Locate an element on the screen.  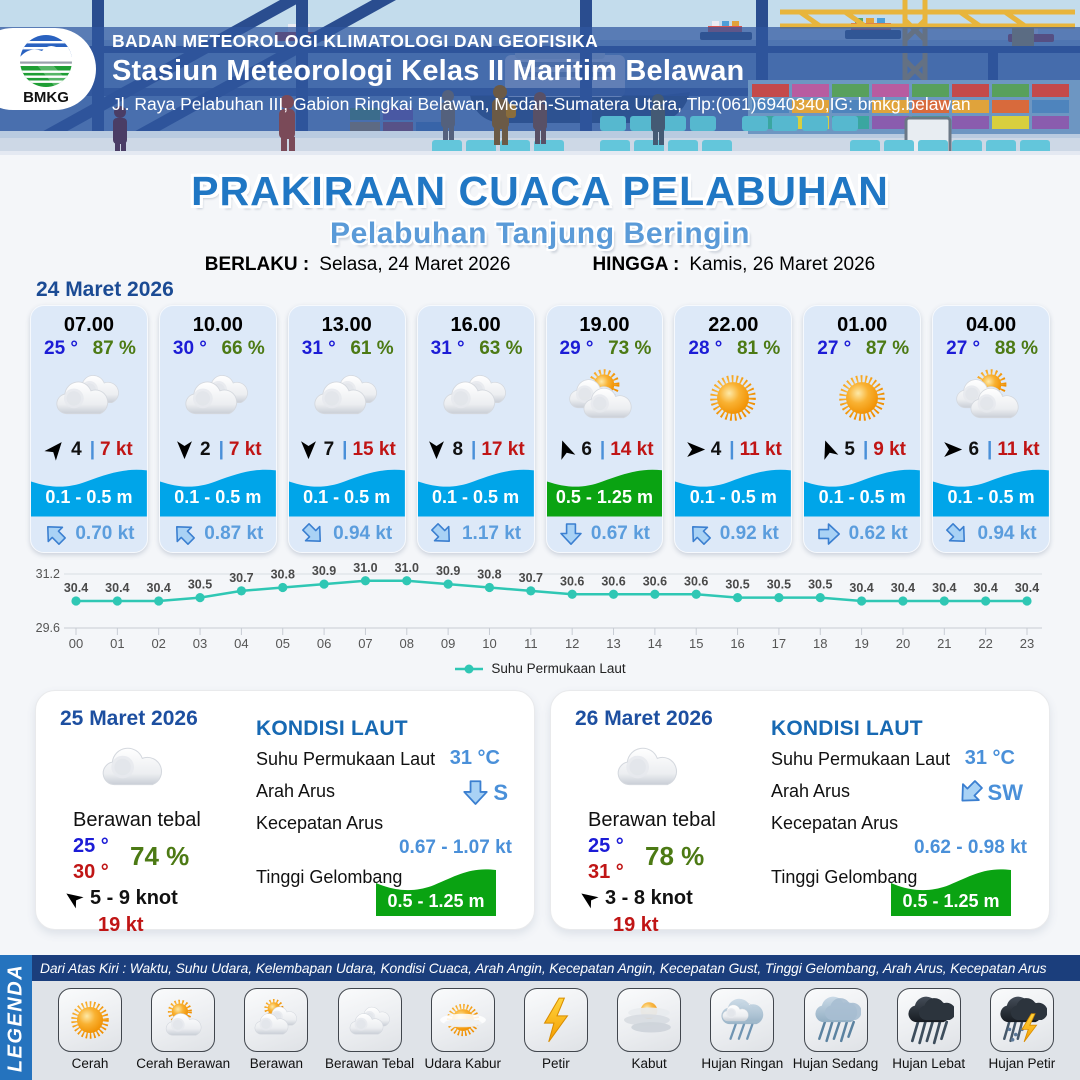
chart-xtick-label: 16 is located at coordinates (737, 643).